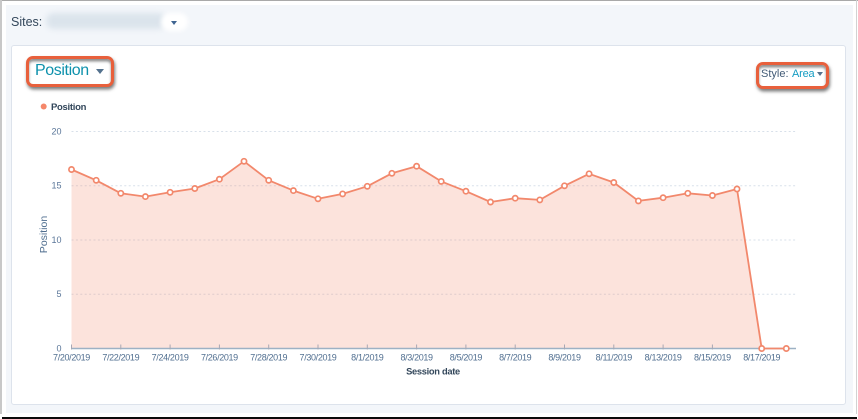 The image size is (858, 419). I want to click on svg-text: 7/24/2019, so click(170, 358).